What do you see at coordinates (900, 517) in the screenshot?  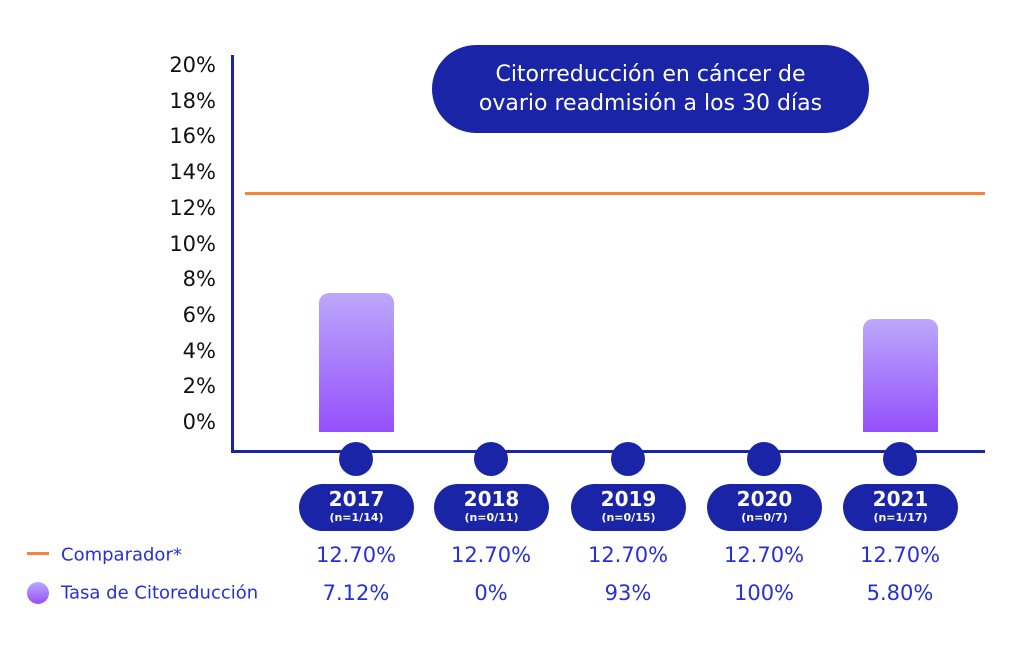 I see `category-sample: (n=1/17)` at bounding box center [900, 517].